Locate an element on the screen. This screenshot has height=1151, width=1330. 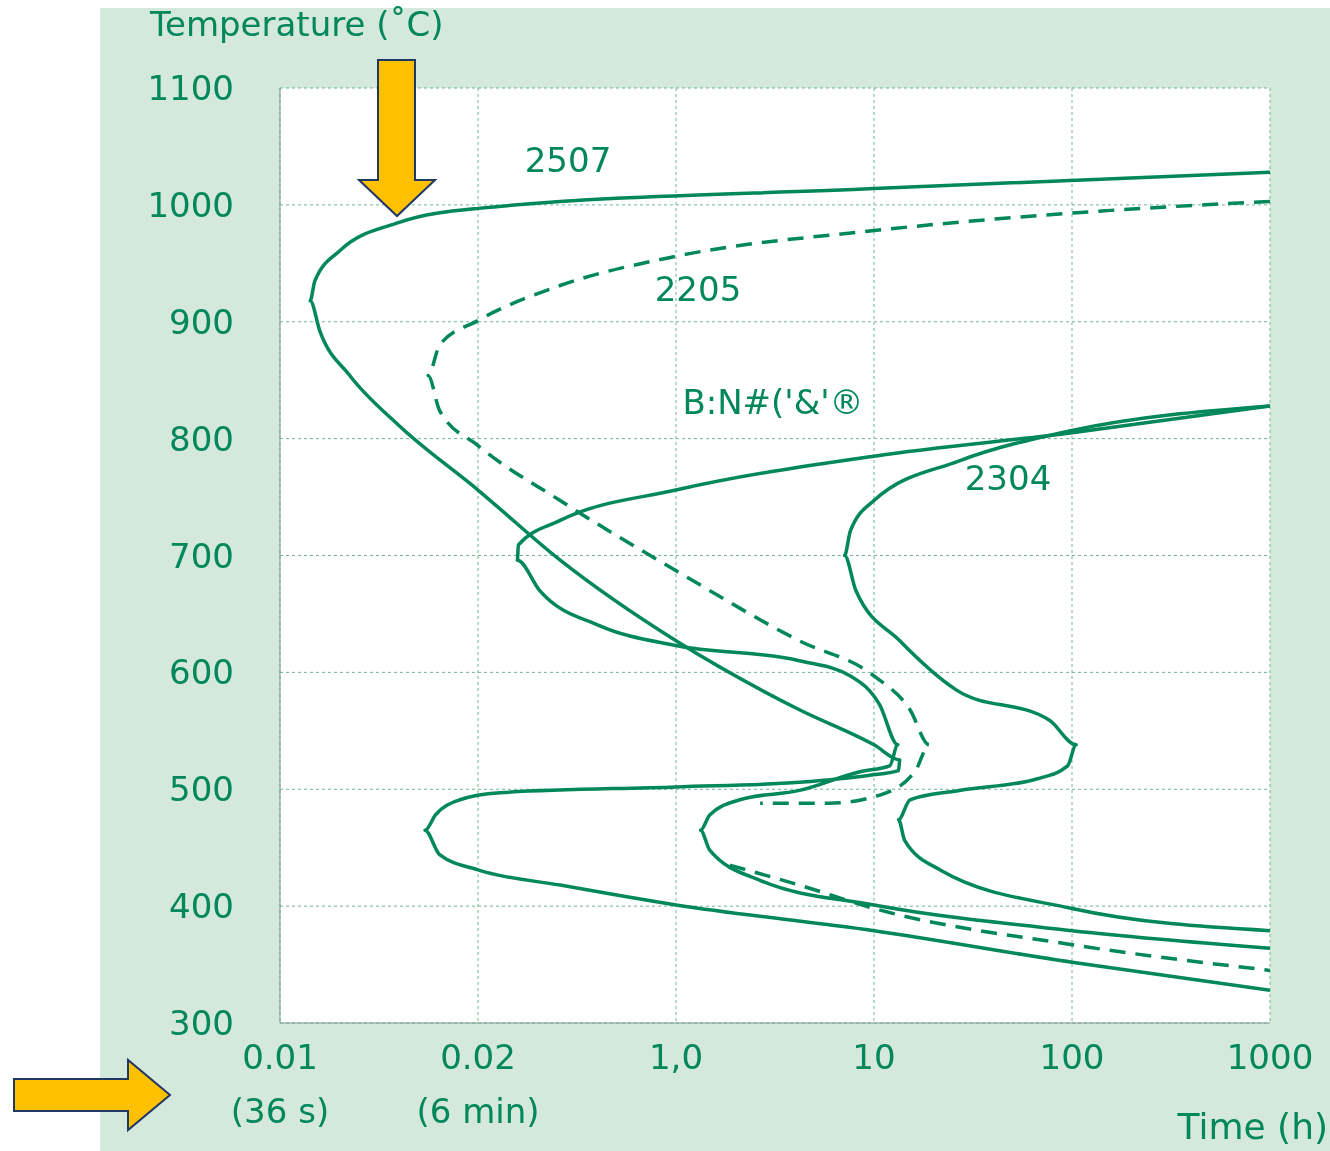
series-label: 2205 is located at coordinates (698, 289).